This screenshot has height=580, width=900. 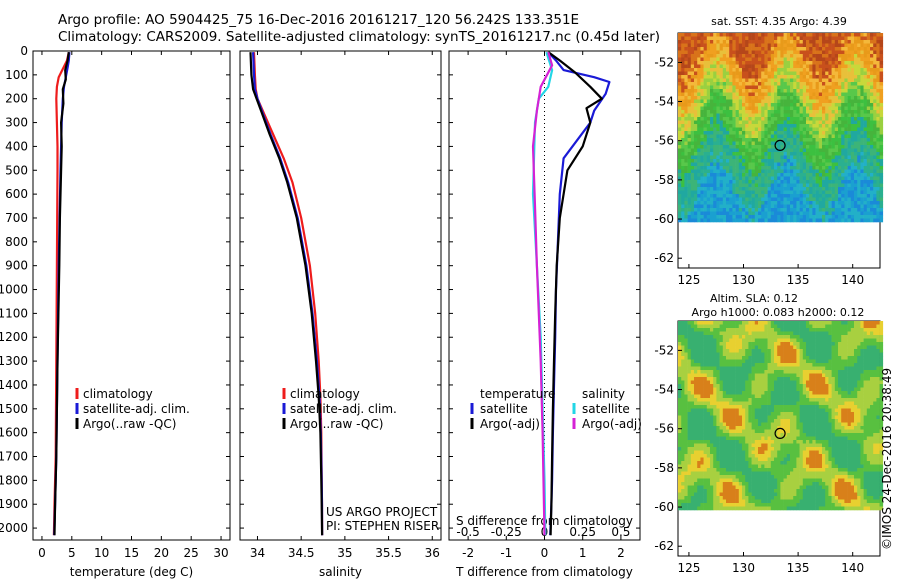 I want to click on xtick-label-temperature: 30, so click(x=220, y=553).